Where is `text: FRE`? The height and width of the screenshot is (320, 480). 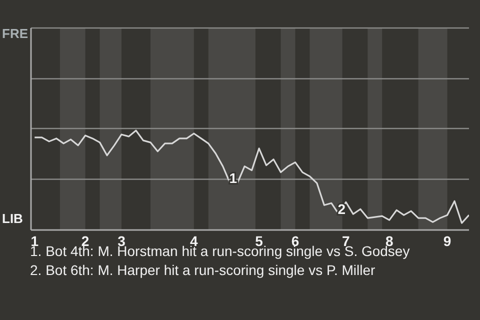
text: FRE is located at coordinates (15, 33).